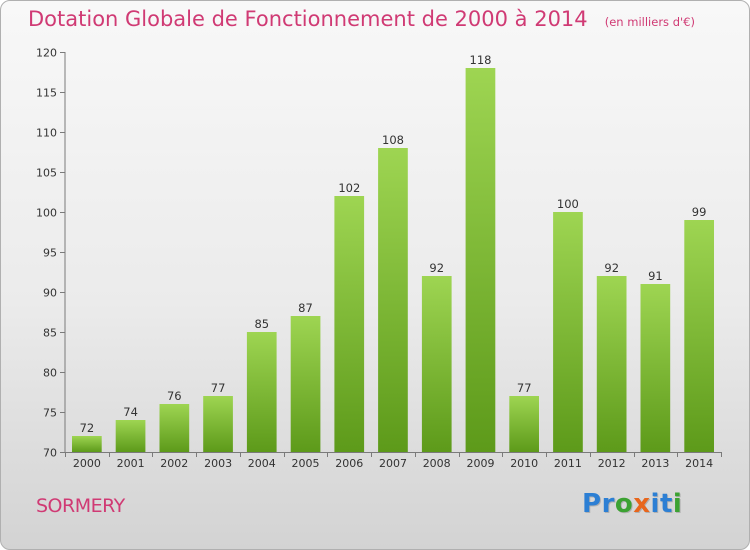 The image size is (750, 550). Describe the element at coordinates (46, 93) in the screenshot. I see `y-tick-label: 115` at that location.